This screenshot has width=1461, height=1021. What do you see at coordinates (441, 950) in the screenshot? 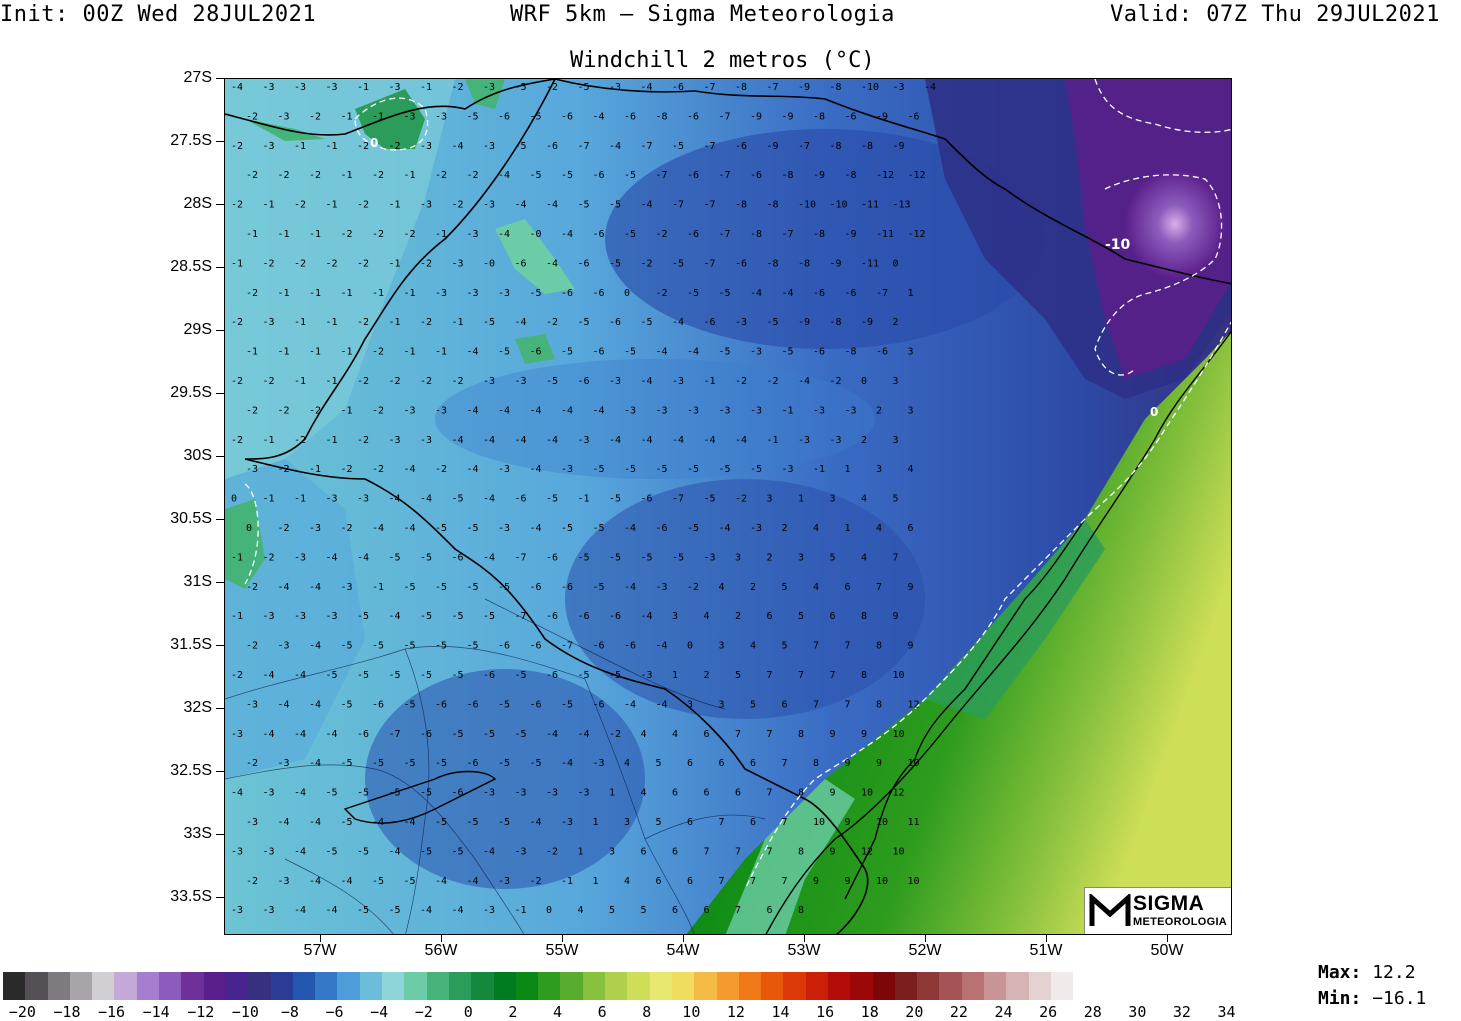
I see `longitude-label: 56W` at bounding box center [441, 950].